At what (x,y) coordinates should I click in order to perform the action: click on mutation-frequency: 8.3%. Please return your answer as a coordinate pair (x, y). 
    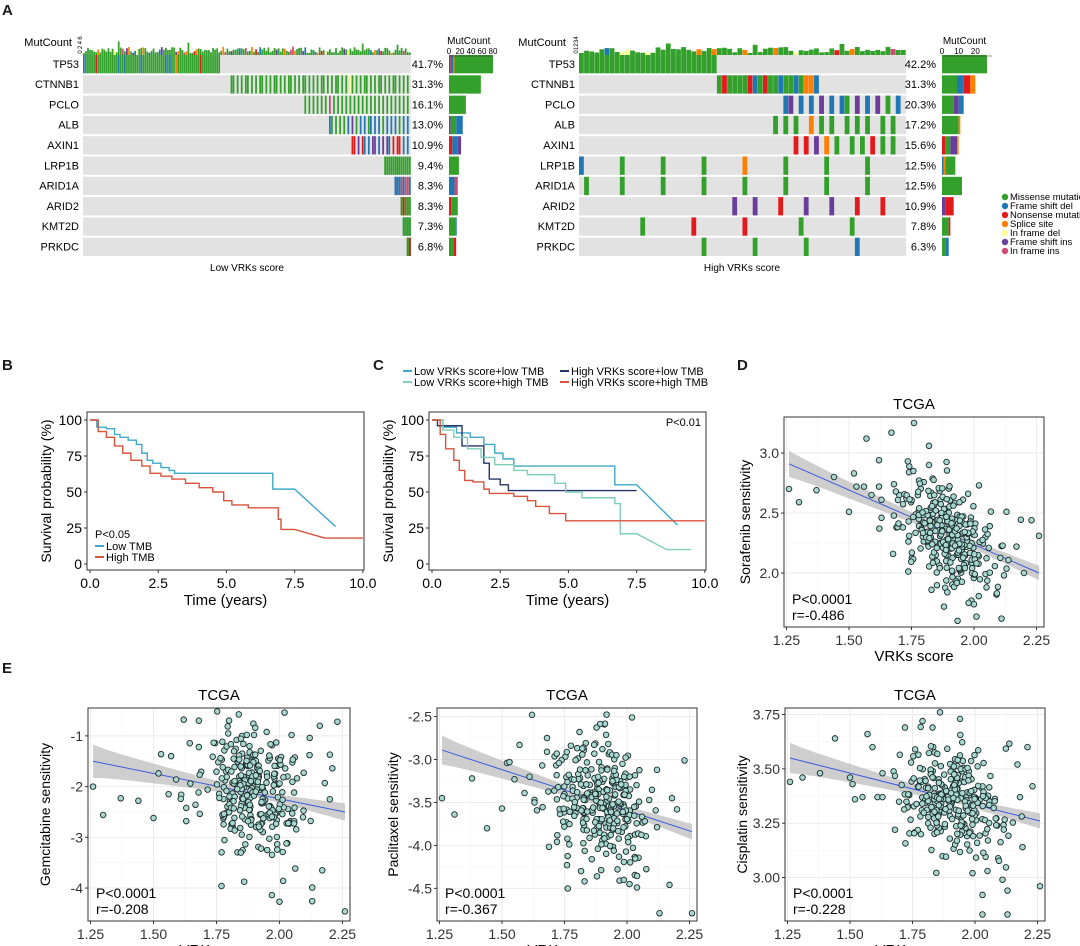
    Looking at the image, I should click on (430, 187).